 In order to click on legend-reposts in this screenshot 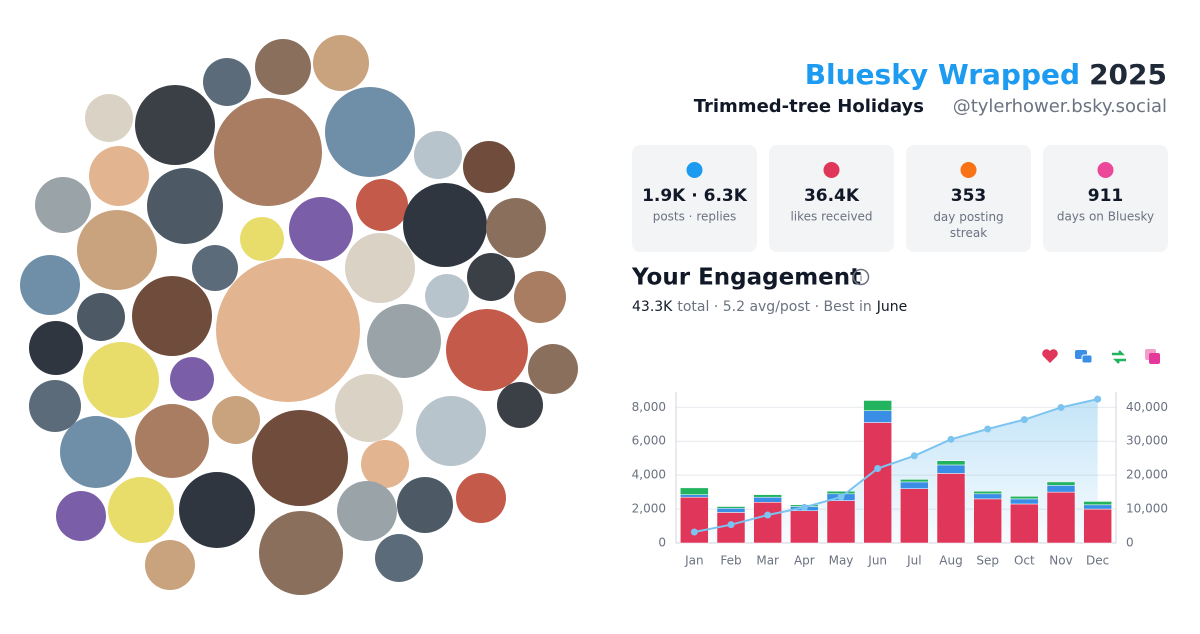, I will do `click(1119, 357)`.